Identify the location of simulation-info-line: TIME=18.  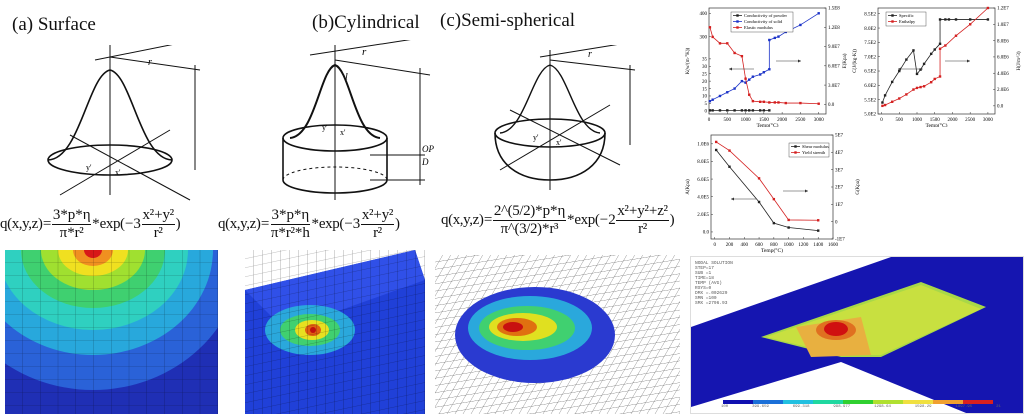
(704, 278).